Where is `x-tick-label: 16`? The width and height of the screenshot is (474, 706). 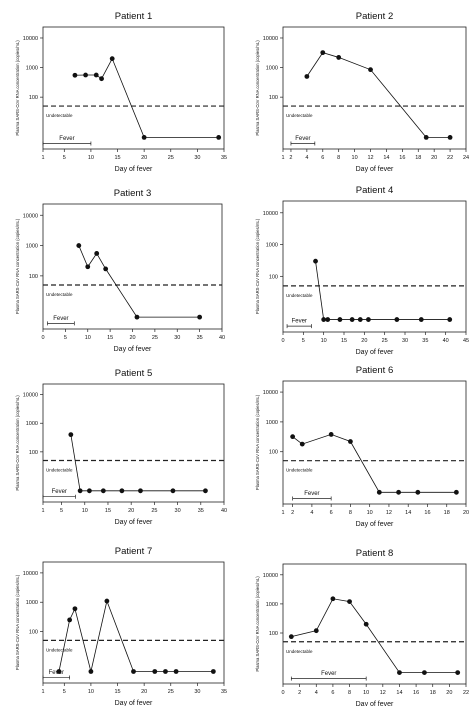 x-tick-label: 16 is located at coordinates (402, 158).